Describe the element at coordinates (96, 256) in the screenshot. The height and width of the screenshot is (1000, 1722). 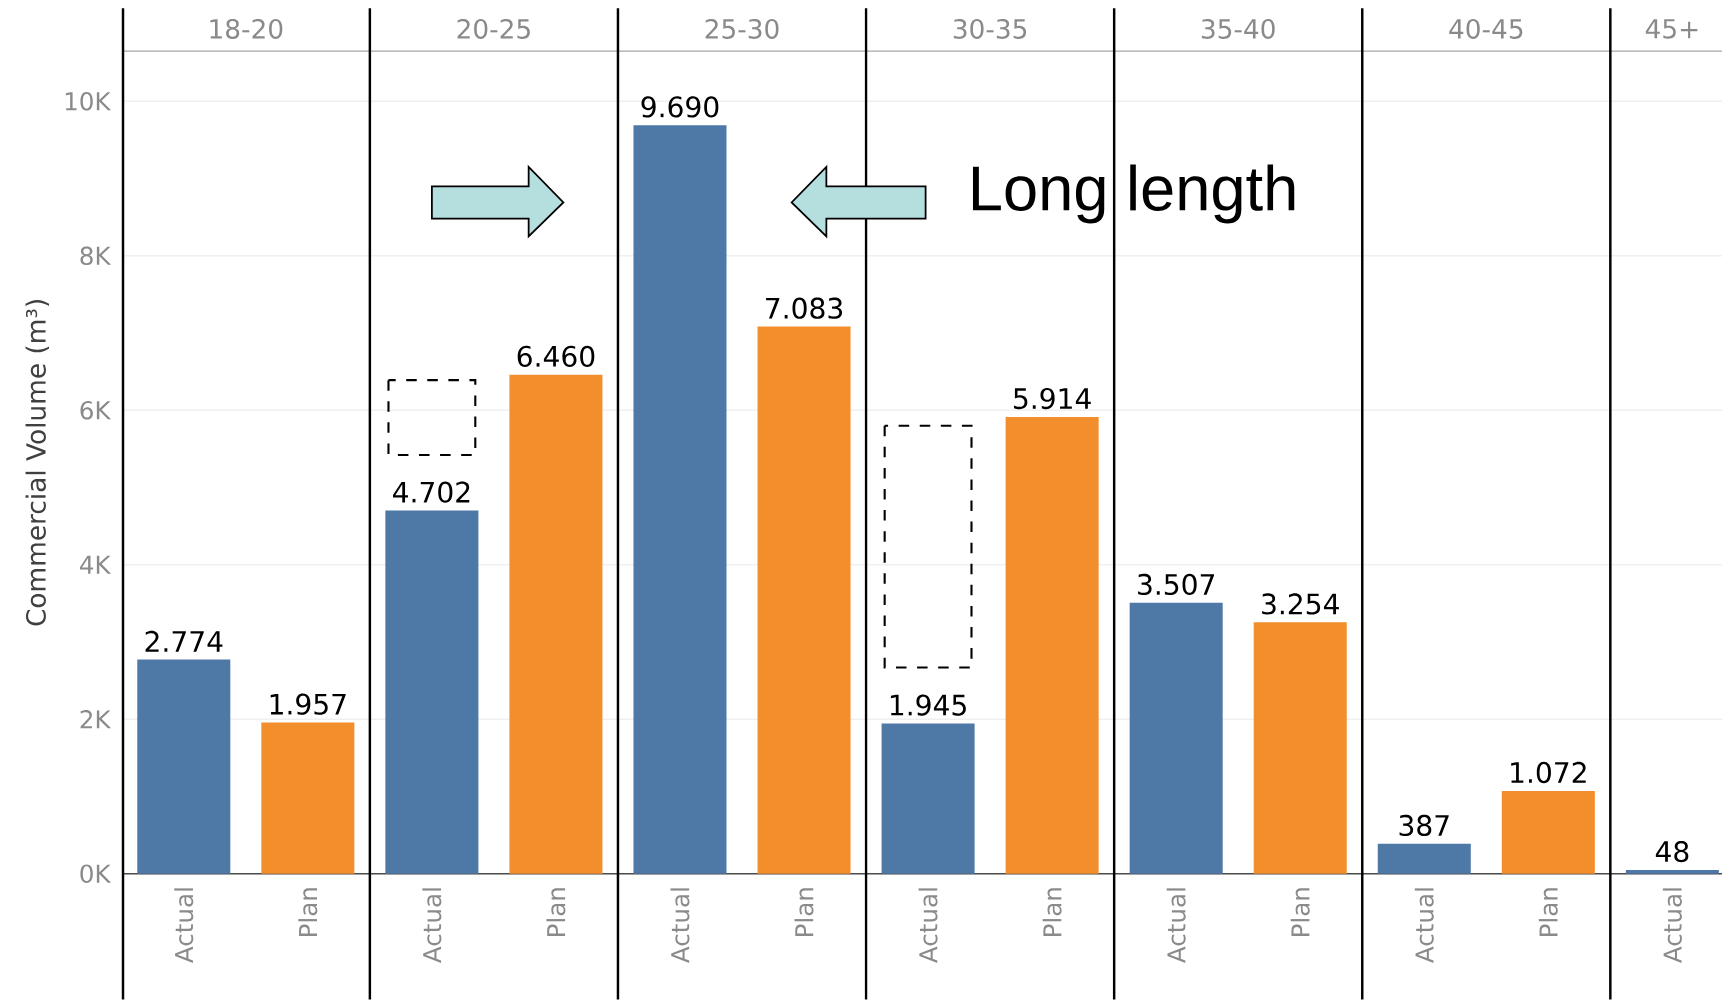
I see `y-tick-label: 8K` at that location.